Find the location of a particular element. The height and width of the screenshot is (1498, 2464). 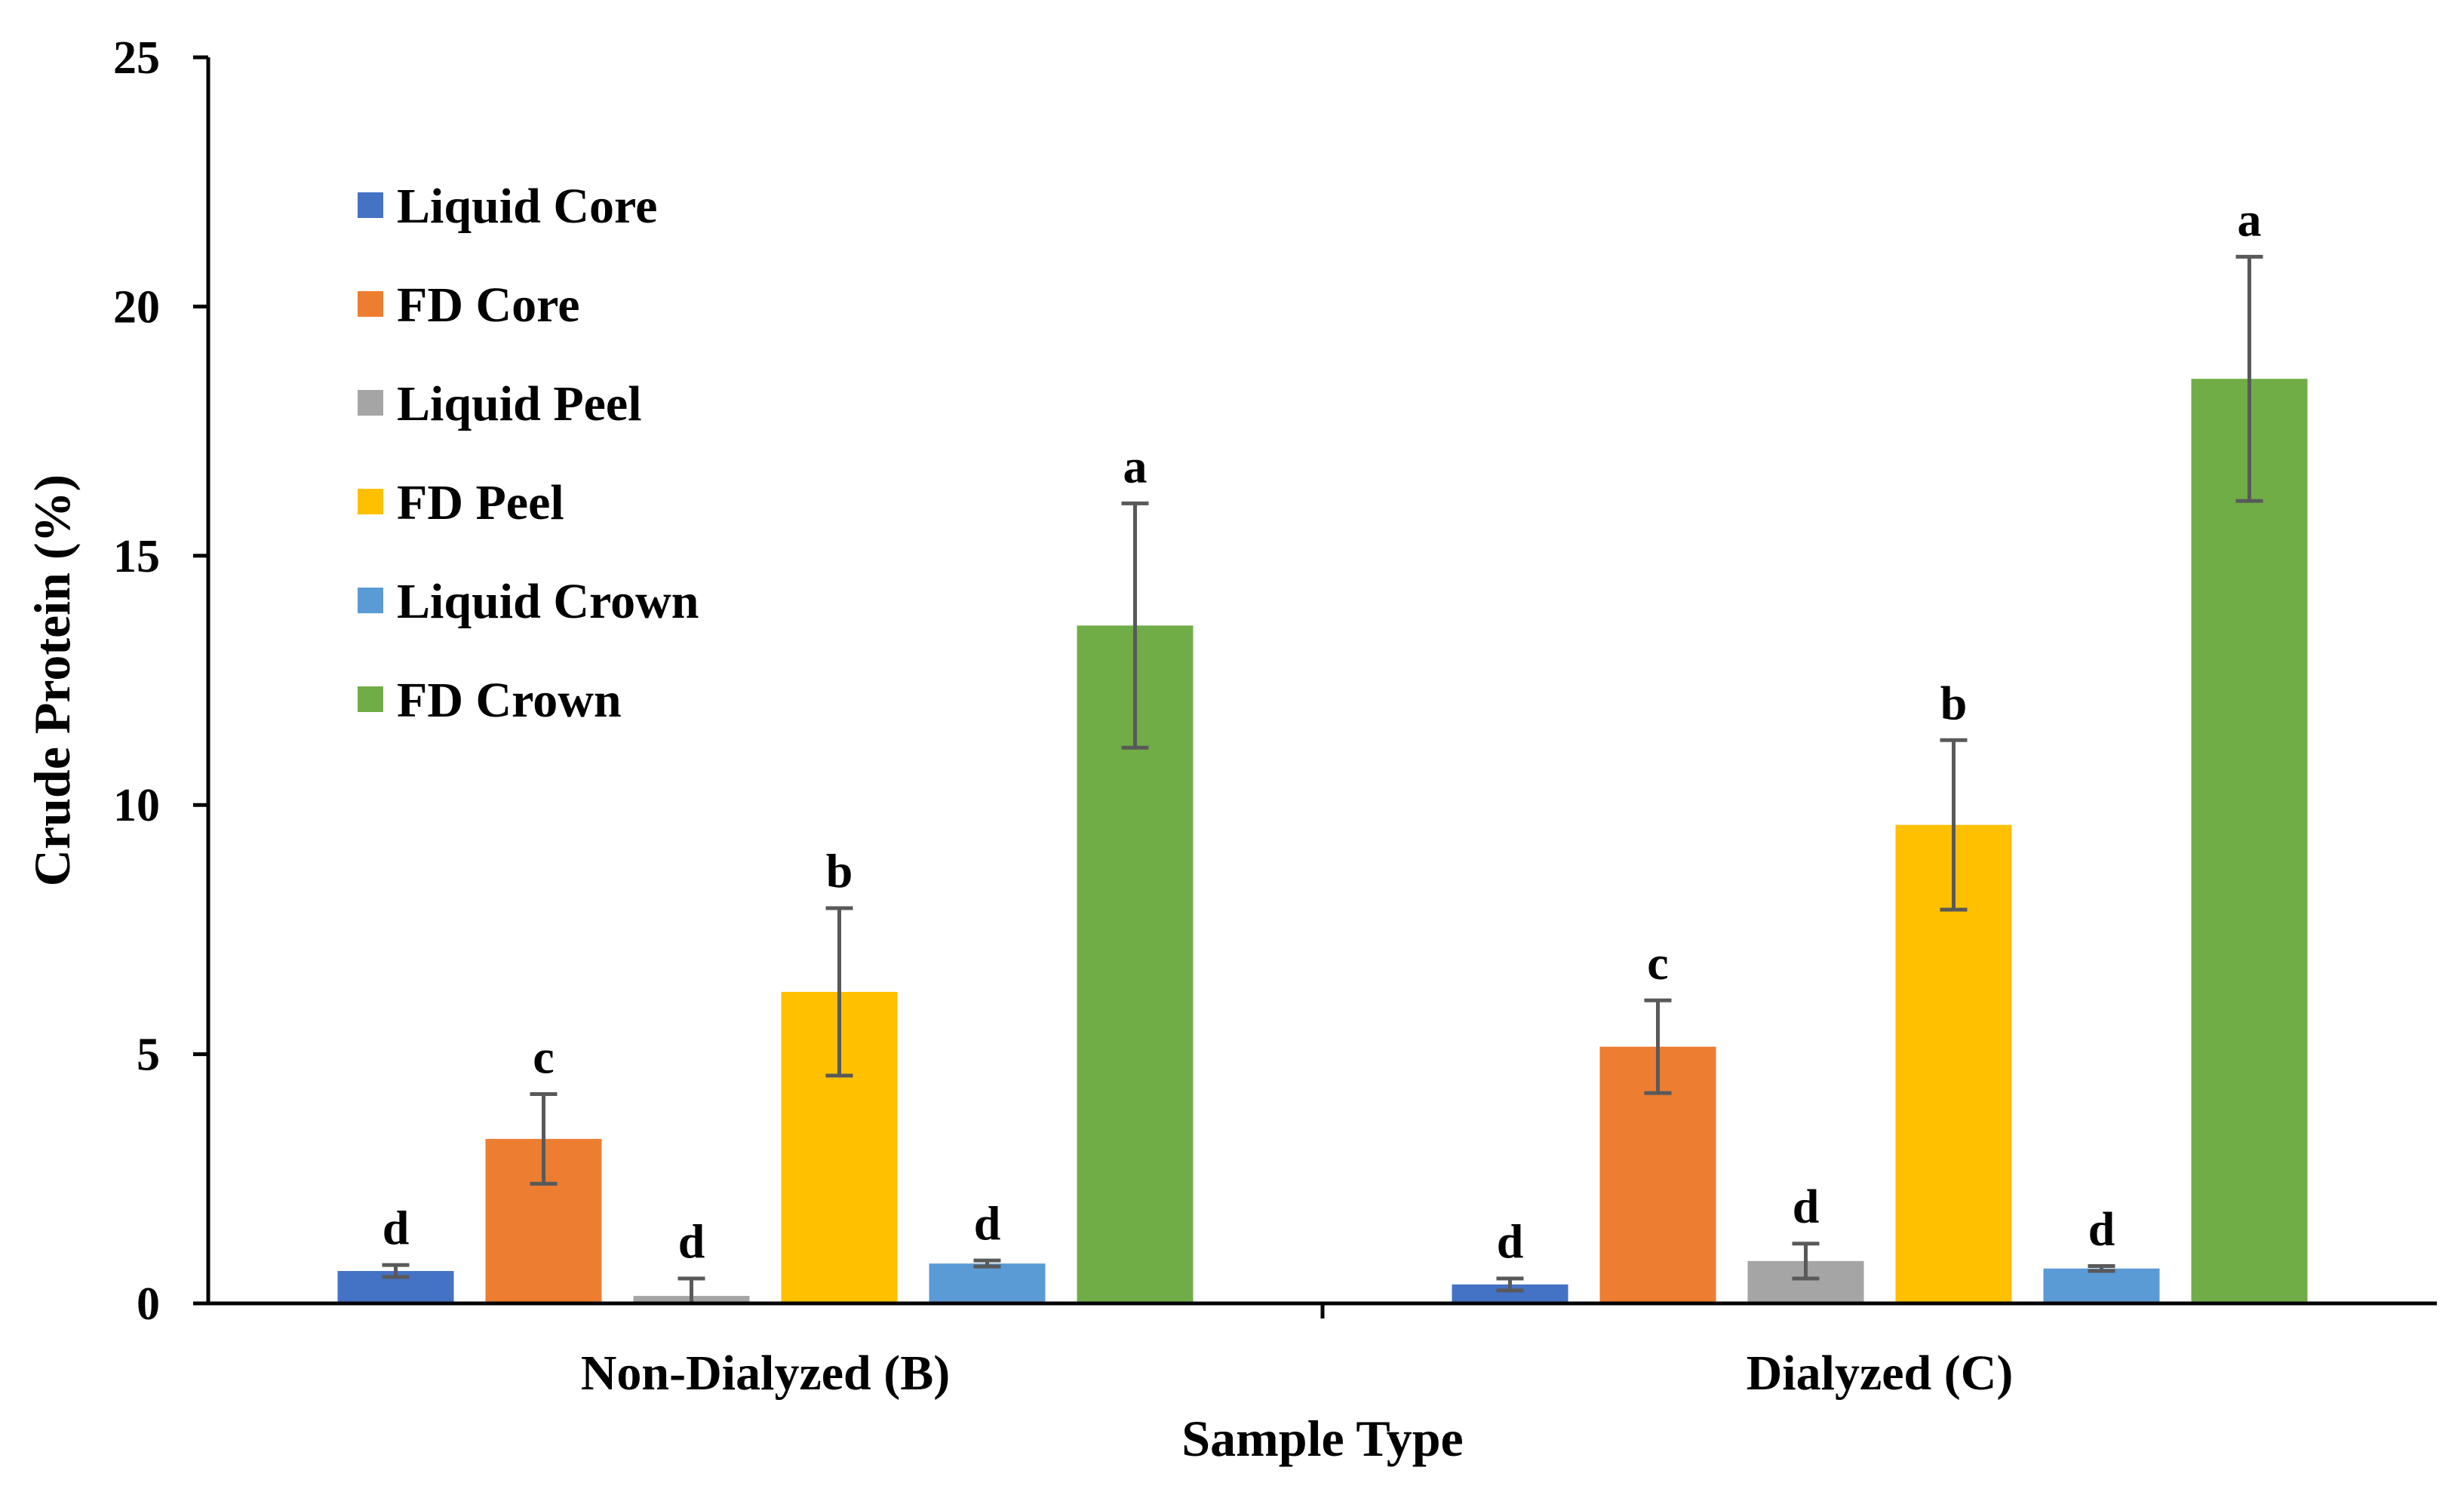

y-tick-label: 20 is located at coordinates (136, 307).